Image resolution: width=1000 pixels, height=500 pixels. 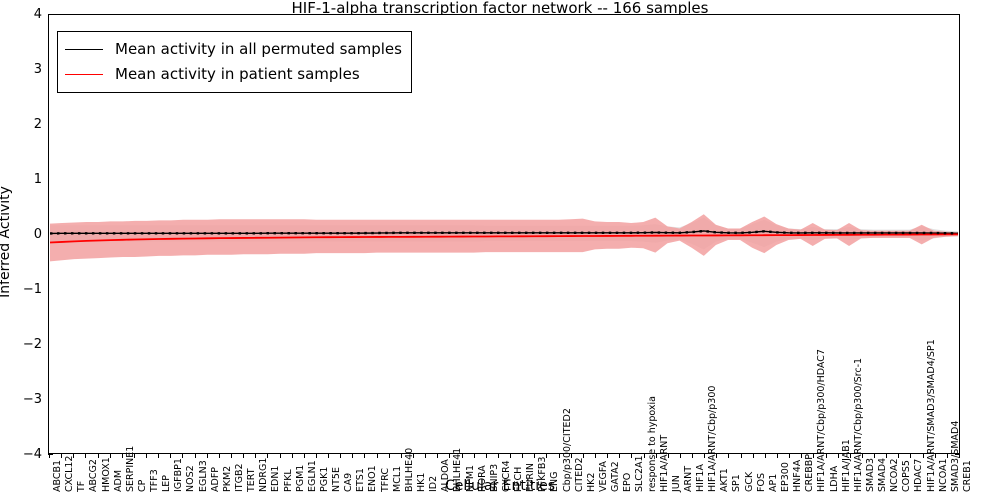 What do you see at coordinates (858, 424) in the screenshot?
I see `x-tick-label: HIF1A/ARNT/Cbp/p300/Src-1` at bounding box center [858, 424].